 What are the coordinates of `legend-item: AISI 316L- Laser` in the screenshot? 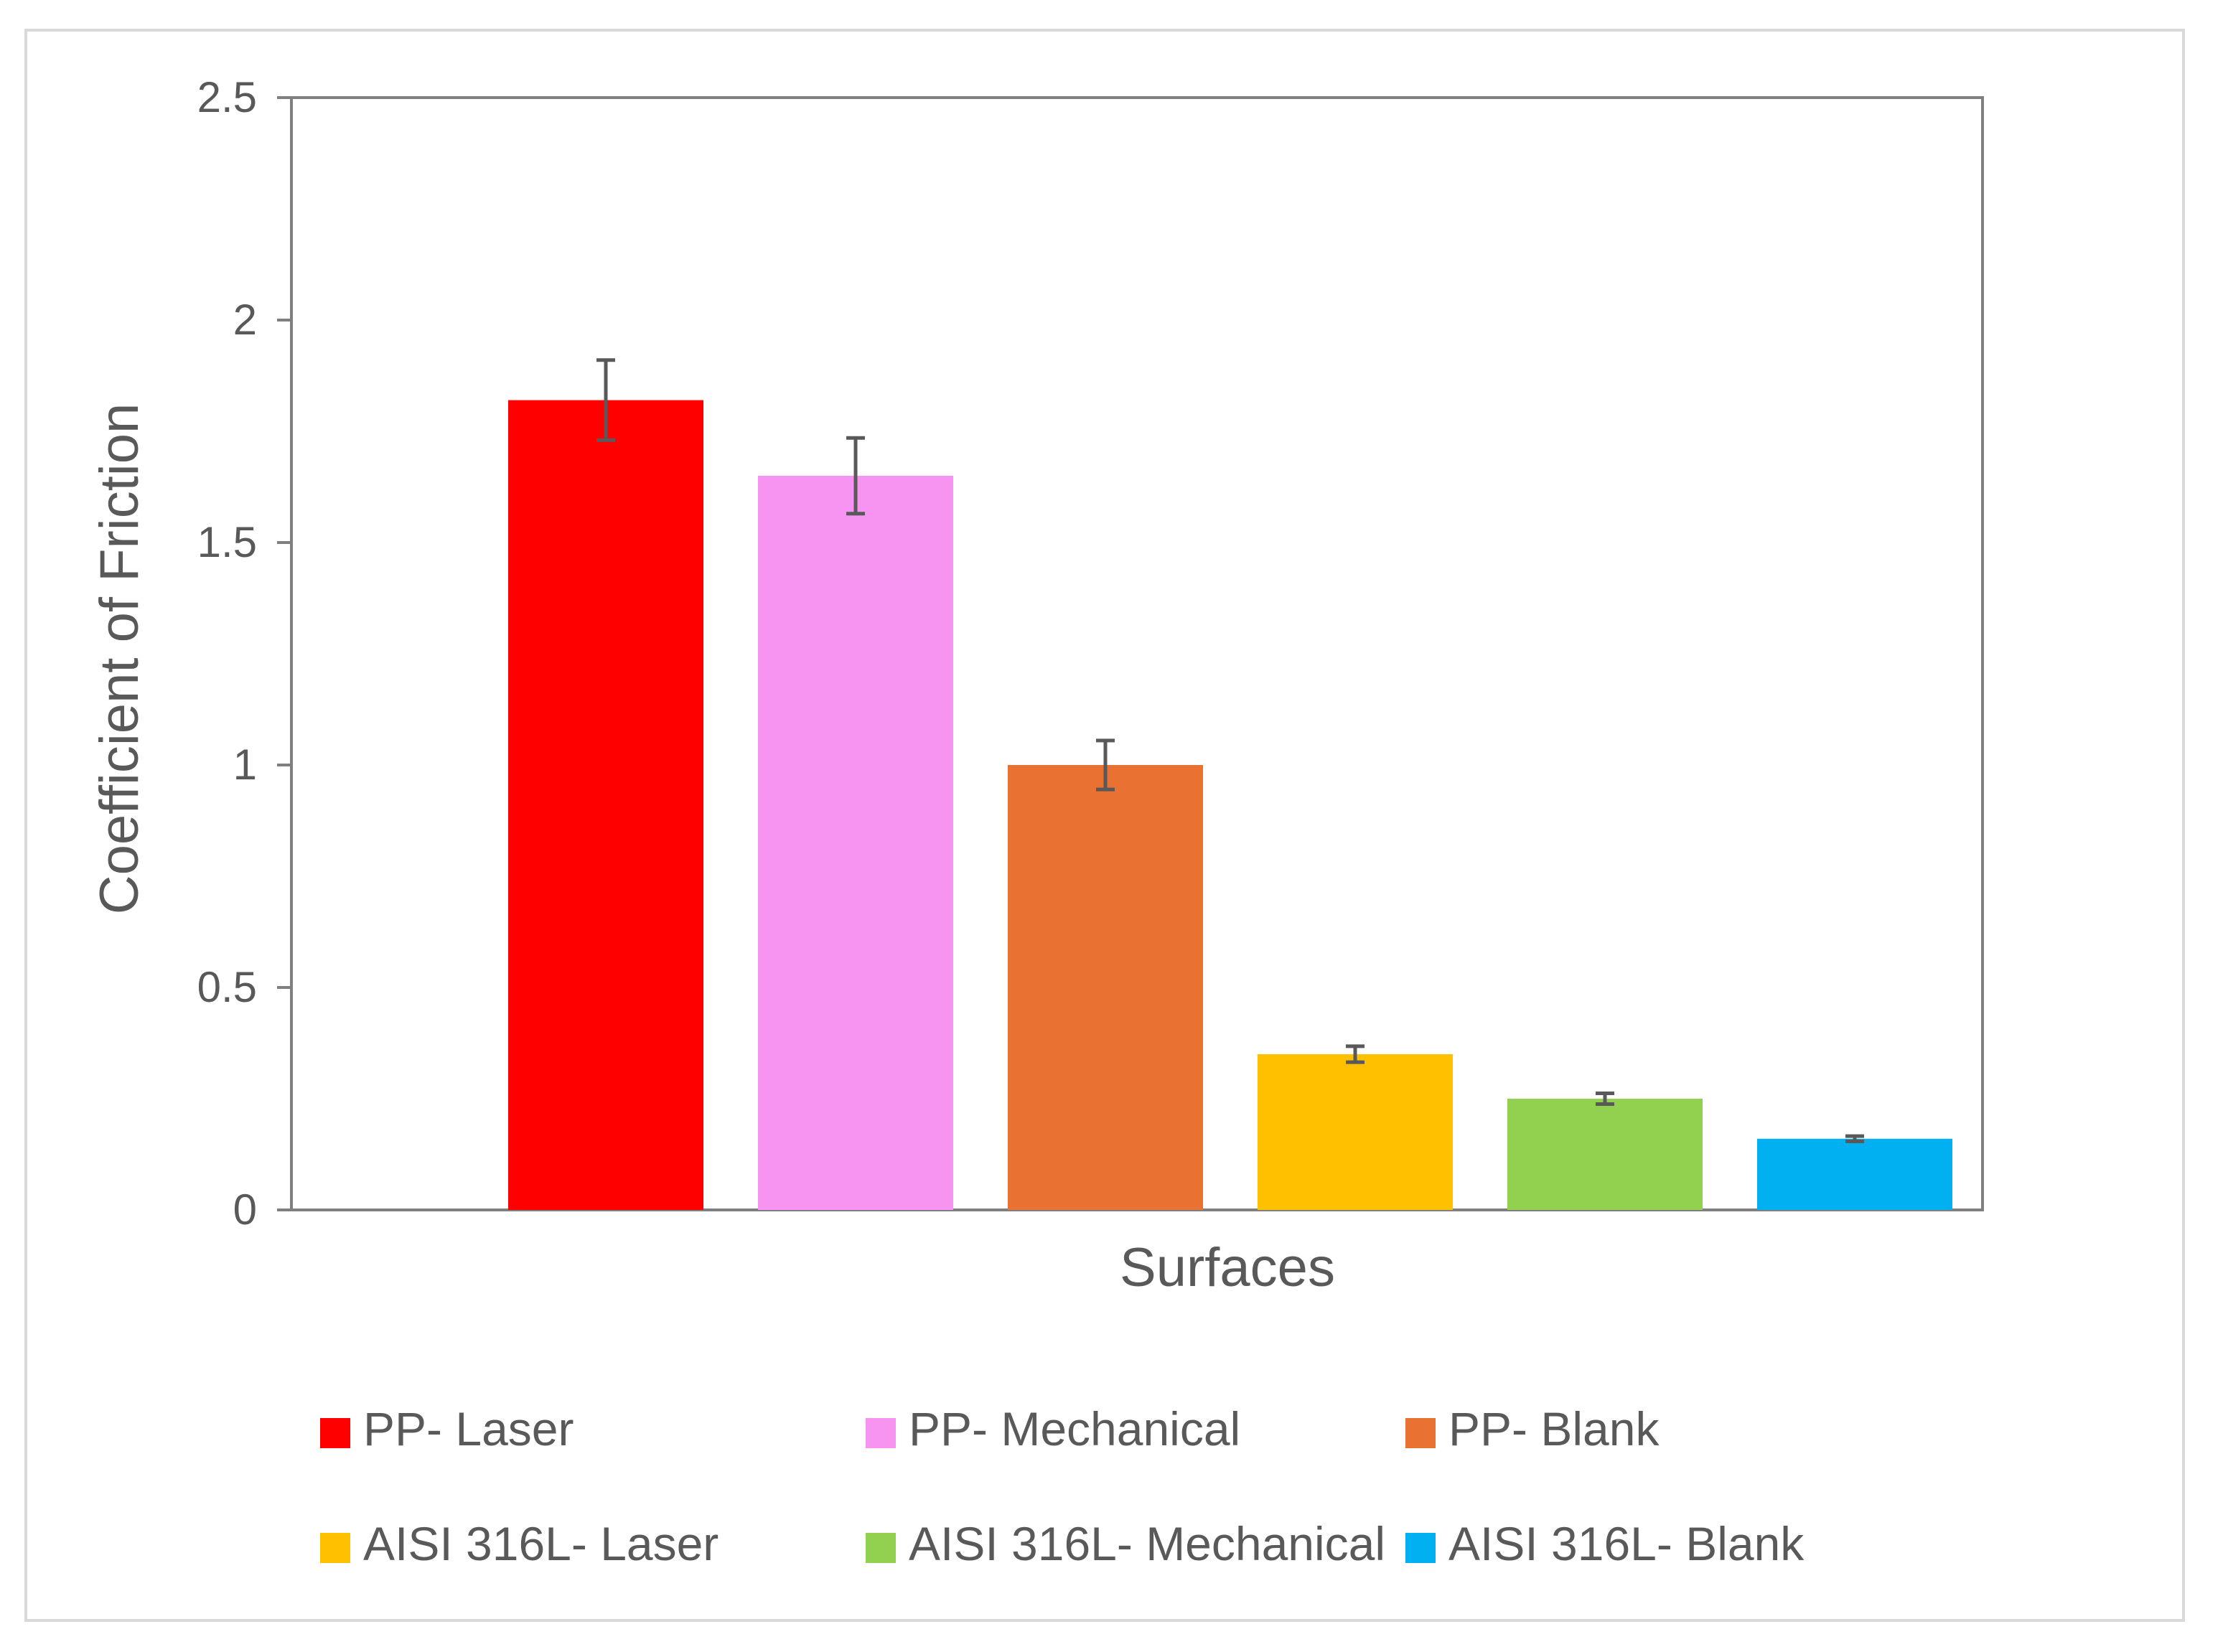 It's located at (519, 1543).